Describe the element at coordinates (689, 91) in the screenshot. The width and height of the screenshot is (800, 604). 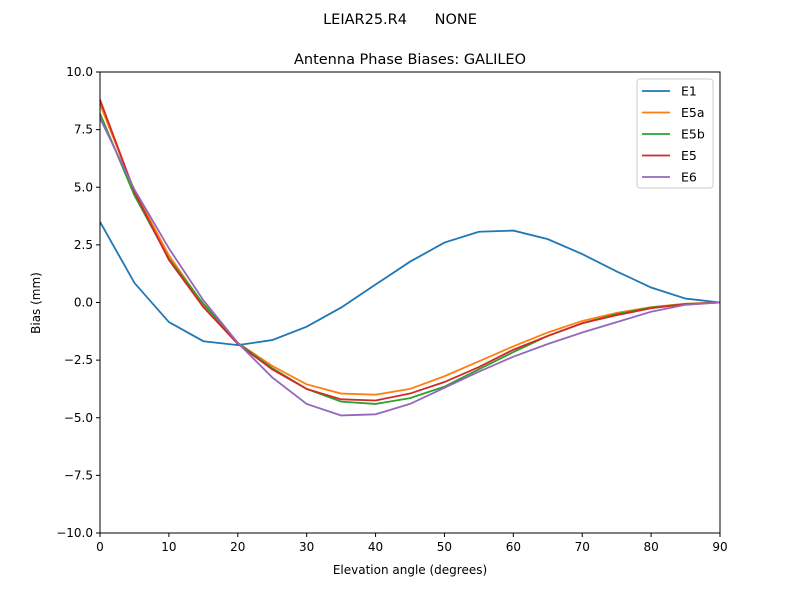
I see `legend-label: E1` at that location.